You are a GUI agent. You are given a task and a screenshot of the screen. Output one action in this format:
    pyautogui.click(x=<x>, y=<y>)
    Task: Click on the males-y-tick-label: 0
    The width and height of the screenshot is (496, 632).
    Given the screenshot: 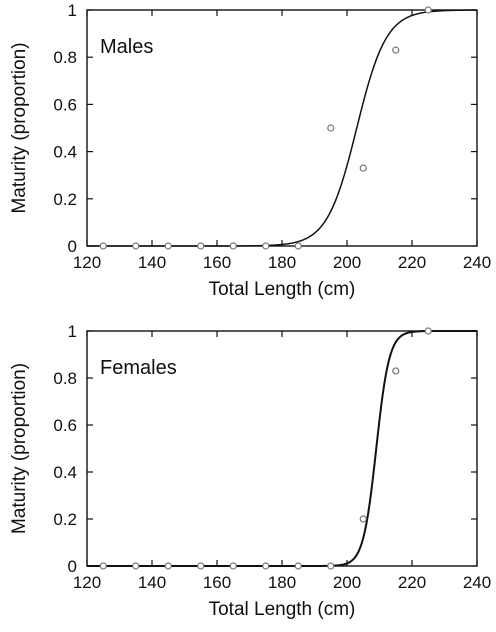 What is the action you would take?
    pyautogui.click(x=72, y=246)
    